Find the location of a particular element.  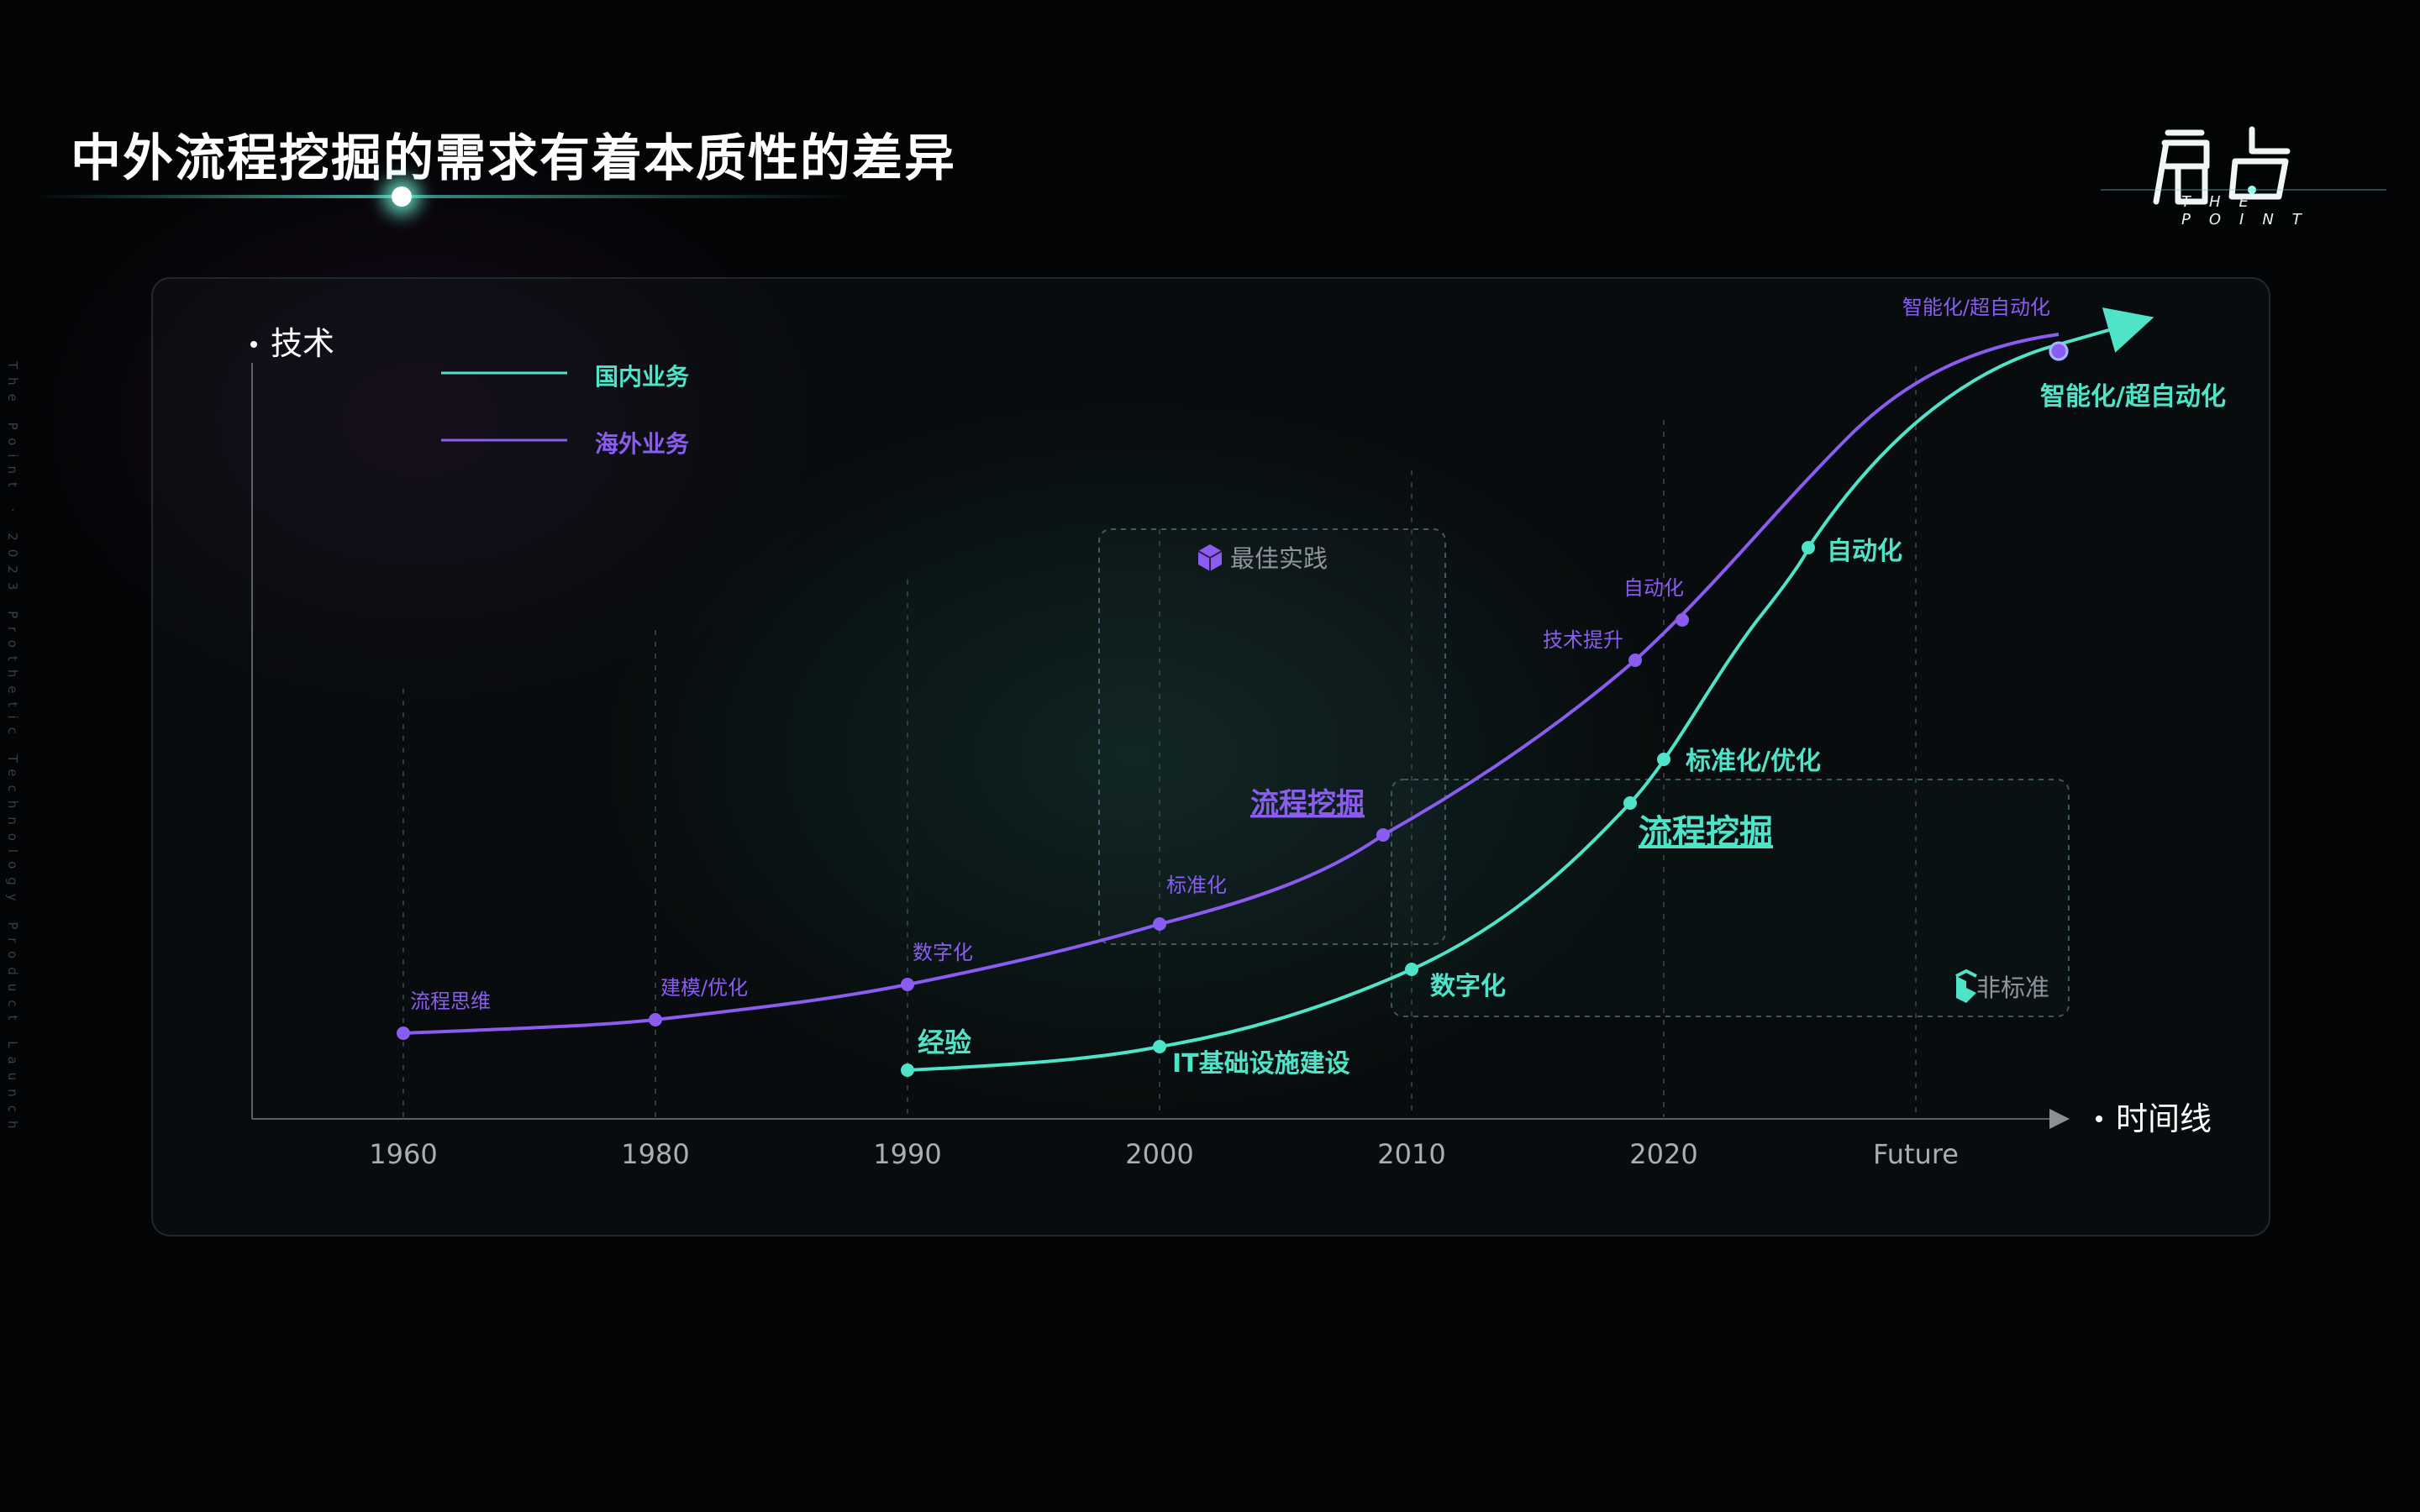

data-label: 标准化/优化 is located at coordinates (1753, 761).